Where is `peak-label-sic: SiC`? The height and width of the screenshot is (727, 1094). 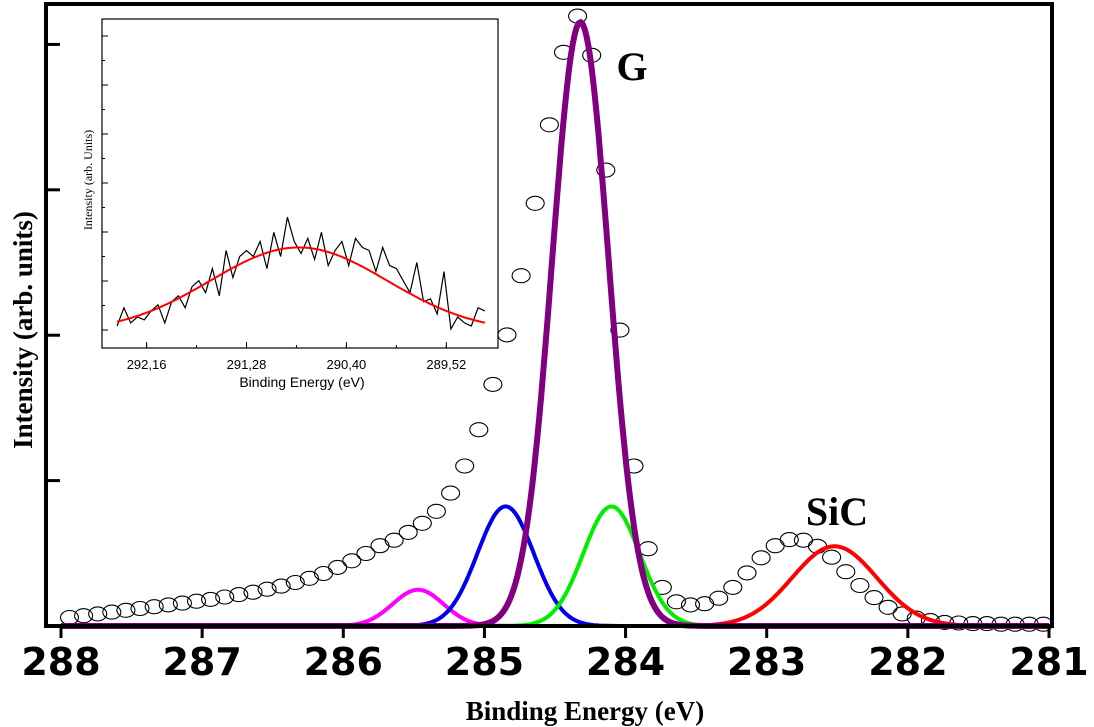
peak-label-sic: SiC is located at coordinates (837, 511).